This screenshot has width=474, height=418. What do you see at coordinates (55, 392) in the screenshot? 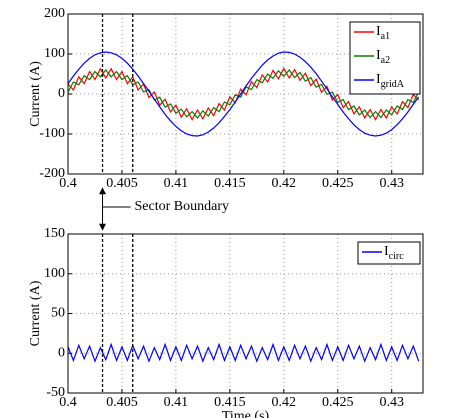
I see `y-tick-label: -50` at bounding box center [55, 392].